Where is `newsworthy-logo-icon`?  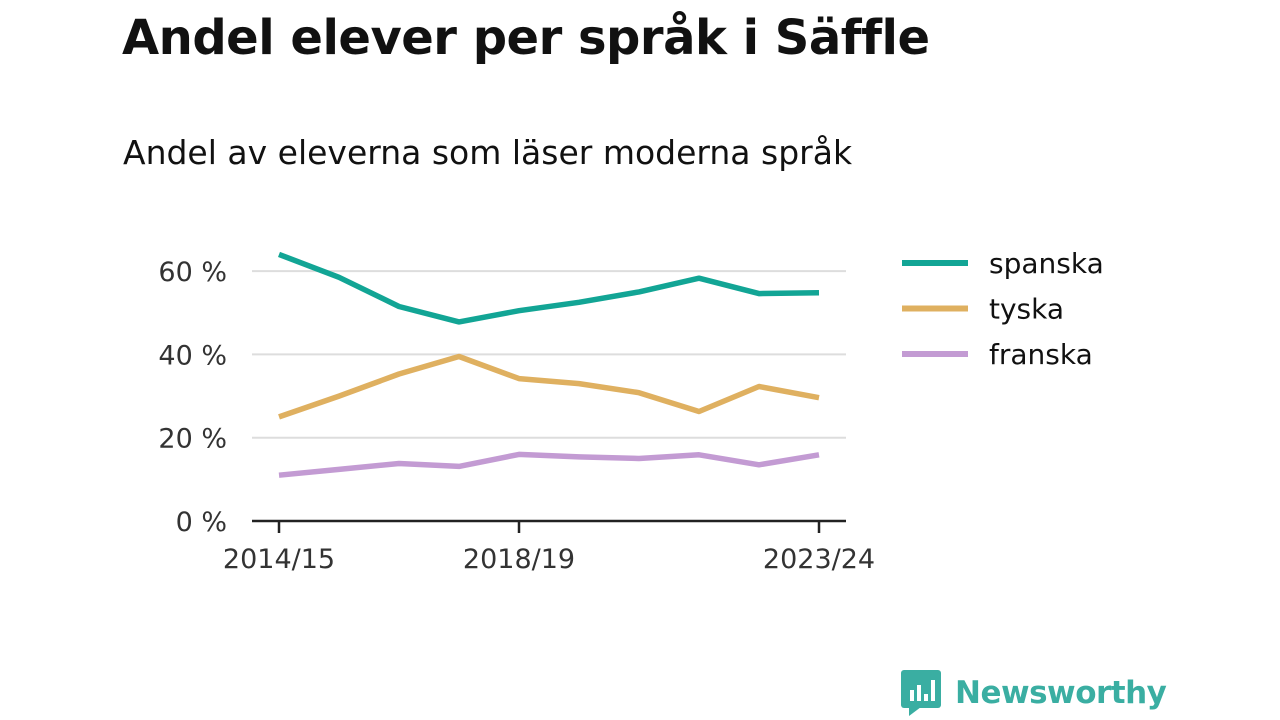 newsworthy-logo-icon is located at coordinates (921, 693).